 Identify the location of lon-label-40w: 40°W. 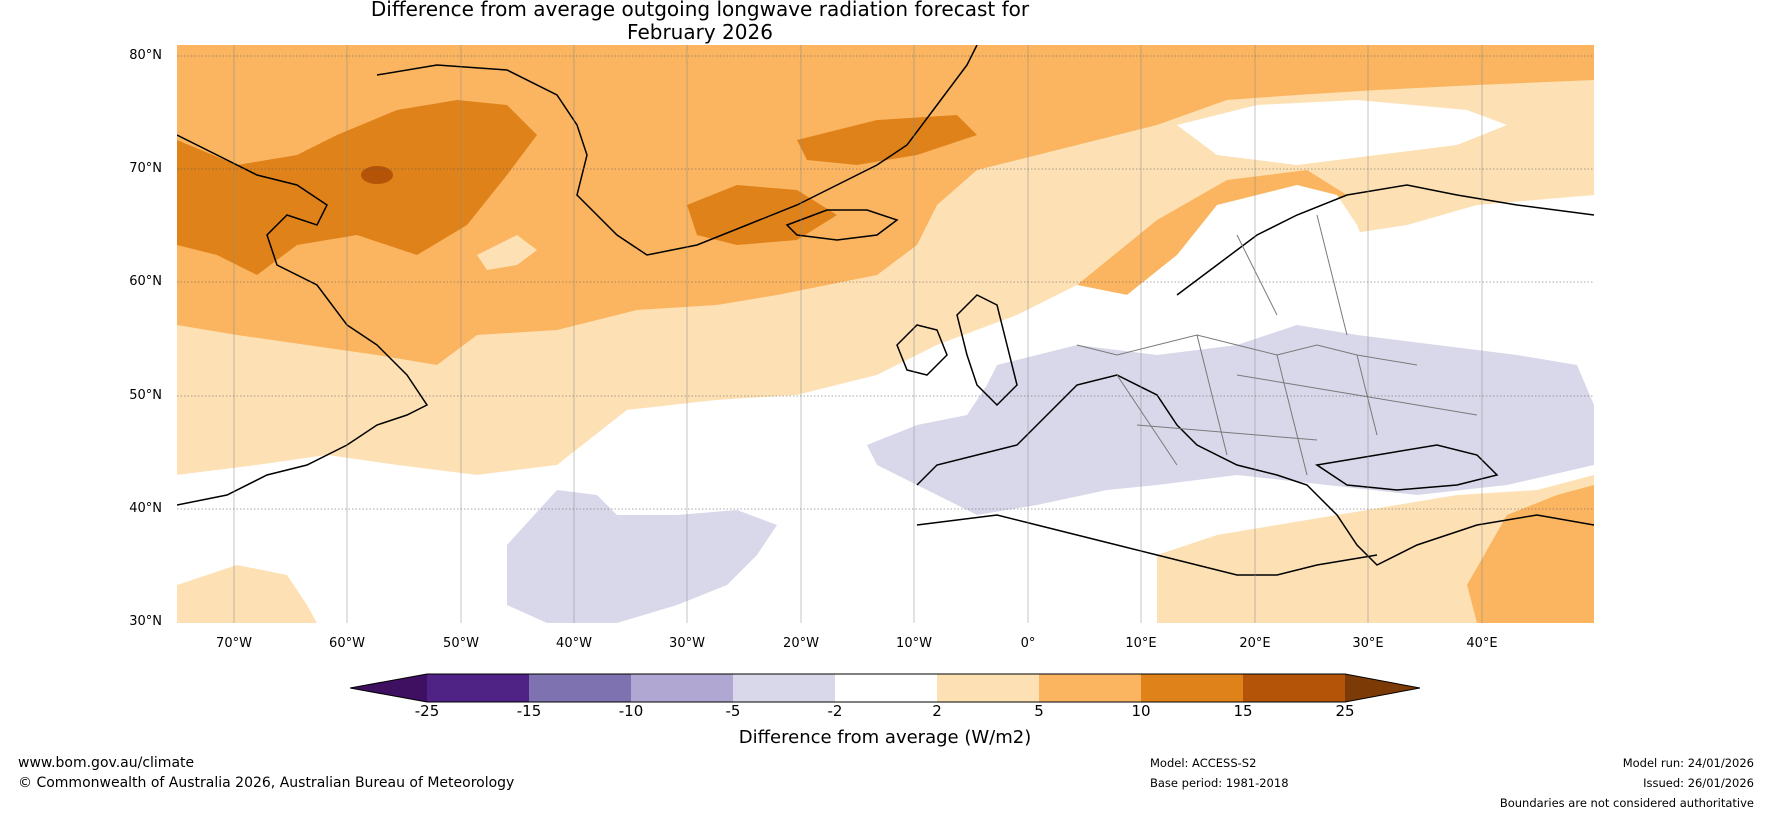
(574, 643).